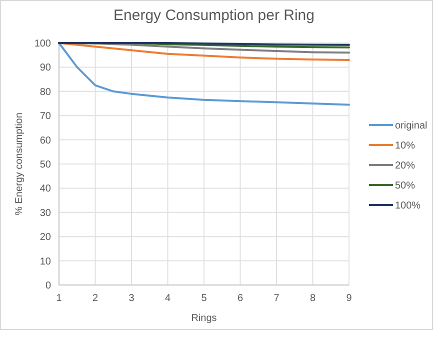 The height and width of the screenshot is (359, 442). What do you see at coordinates (167, 298) in the screenshot?
I see `x-tick-label: 4` at bounding box center [167, 298].